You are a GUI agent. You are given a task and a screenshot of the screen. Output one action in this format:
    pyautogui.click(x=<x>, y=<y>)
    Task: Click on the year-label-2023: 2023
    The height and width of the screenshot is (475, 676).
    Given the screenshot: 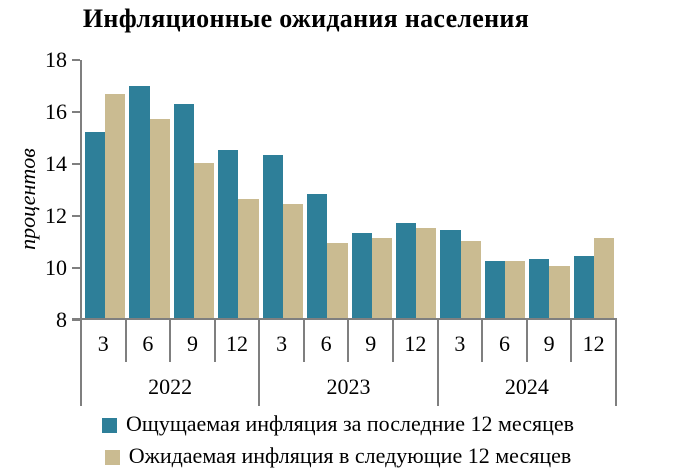 What is the action you would take?
    pyautogui.click(x=349, y=384)
    